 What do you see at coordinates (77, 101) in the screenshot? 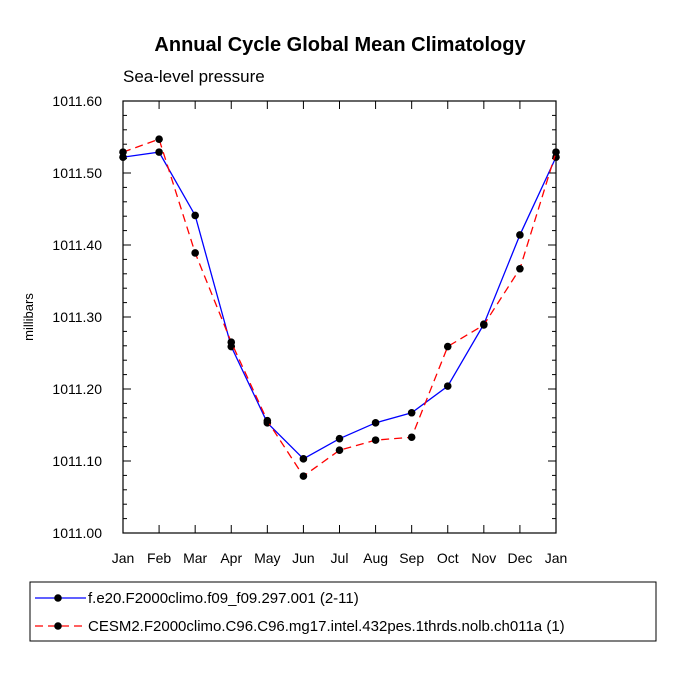
I see `y-tick-label: 1011.60` at bounding box center [77, 101].